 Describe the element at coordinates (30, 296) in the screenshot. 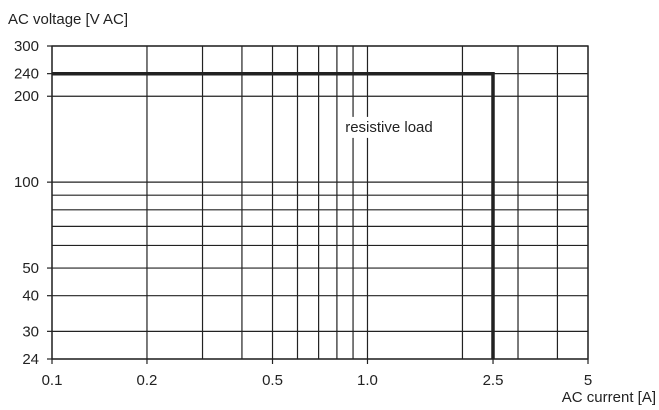

I see `y-tick-label: 40` at that location.